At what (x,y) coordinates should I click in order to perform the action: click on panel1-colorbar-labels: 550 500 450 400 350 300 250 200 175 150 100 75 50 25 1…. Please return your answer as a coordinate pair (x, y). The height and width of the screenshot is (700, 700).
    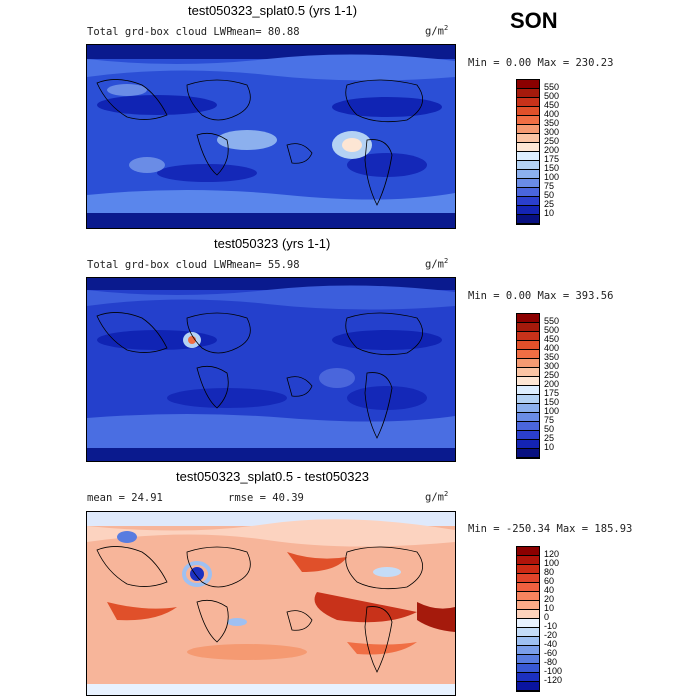
    Looking at the image, I should click on (564, 151).